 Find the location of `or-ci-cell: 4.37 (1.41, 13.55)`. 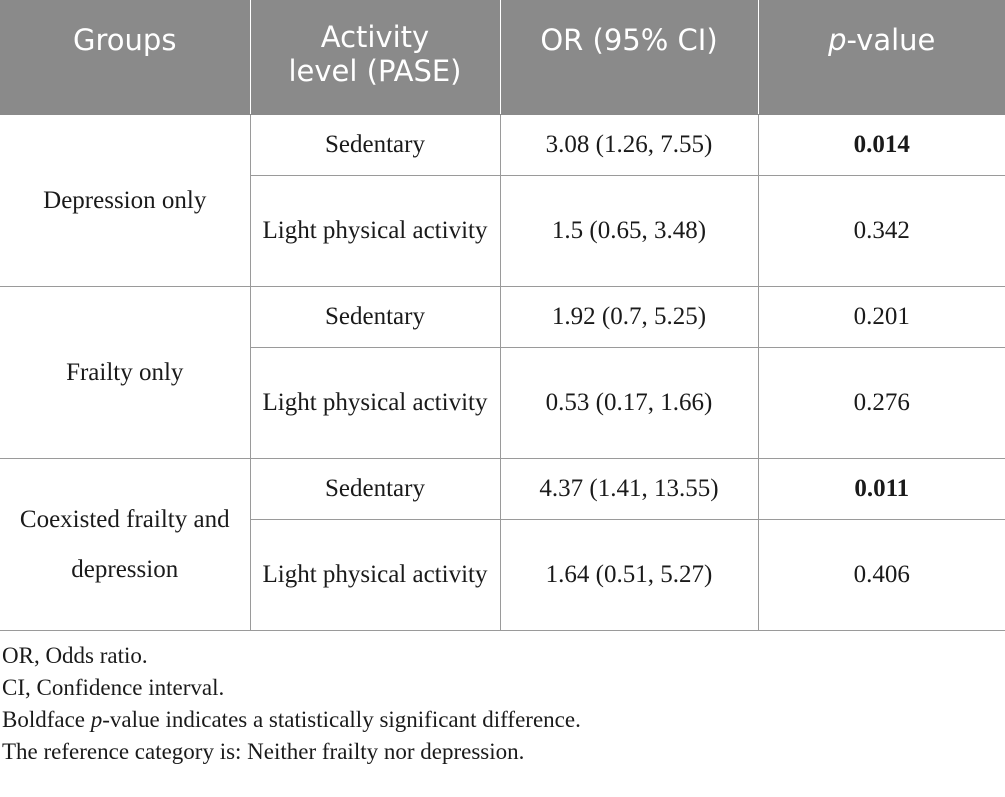

or-ci-cell: 4.37 (1.41, 13.55) is located at coordinates (629, 489).